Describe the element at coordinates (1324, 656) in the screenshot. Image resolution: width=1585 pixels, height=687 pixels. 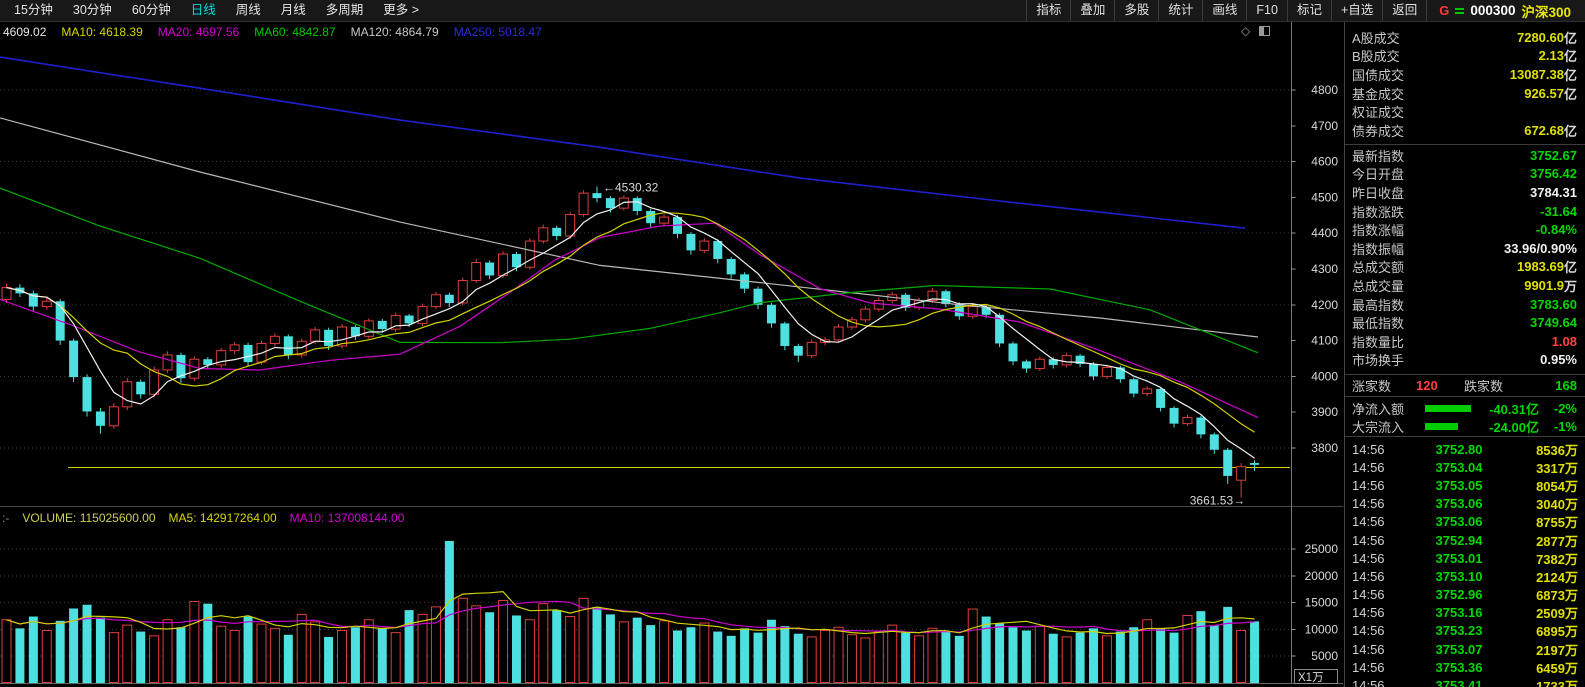
I see `volume-axis-label: 5000` at that location.